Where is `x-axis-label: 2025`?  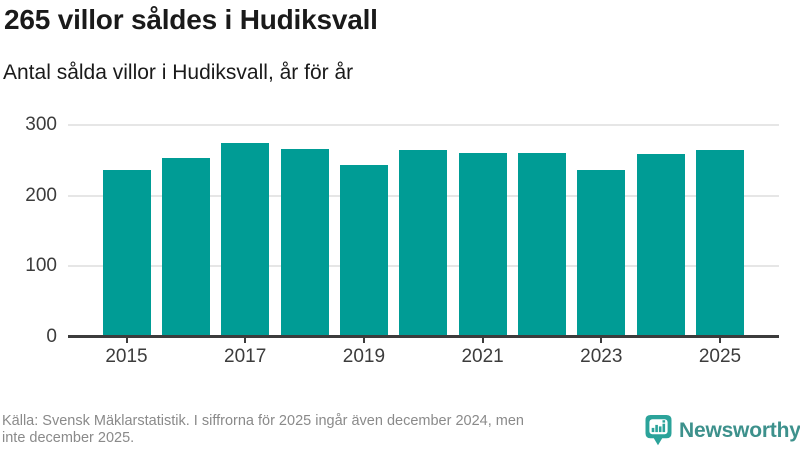
x-axis-label: 2025 is located at coordinates (720, 356).